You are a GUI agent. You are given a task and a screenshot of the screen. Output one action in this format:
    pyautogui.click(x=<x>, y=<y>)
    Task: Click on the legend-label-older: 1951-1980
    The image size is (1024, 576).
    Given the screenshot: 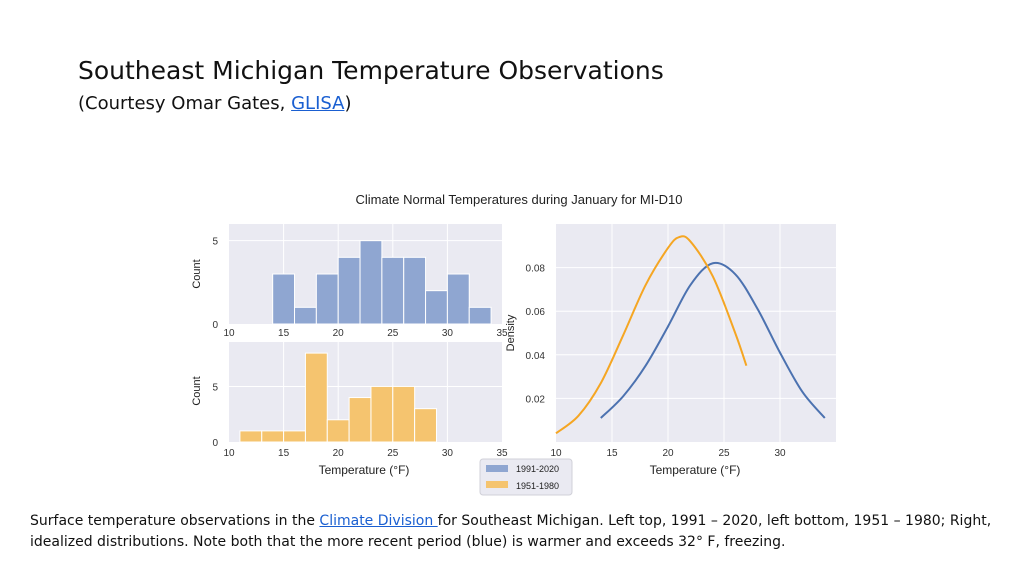 What is the action you would take?
    pyautogui.click(x=537, y=486)
    